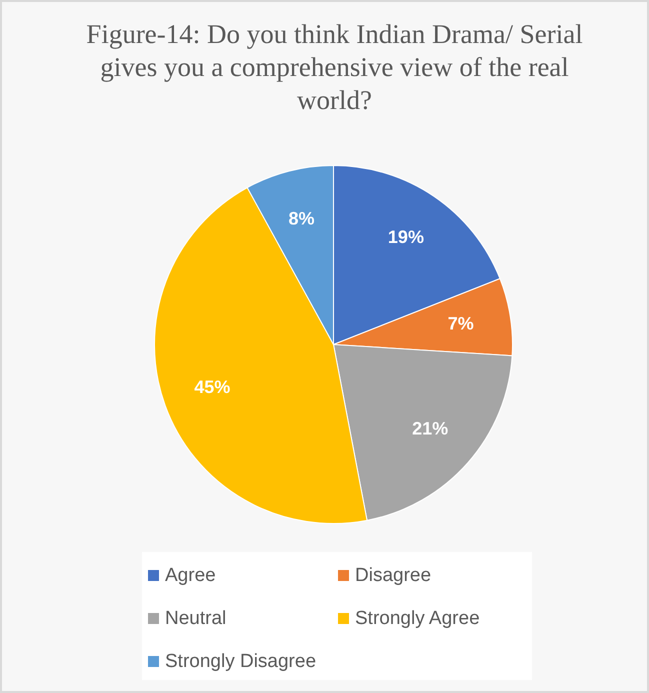 The image size is (649, 693). What do you see at coordinates (417, 619) in the screenshot?
I see `legend-label: Strongly Agree` at bounding box center [417, 619].